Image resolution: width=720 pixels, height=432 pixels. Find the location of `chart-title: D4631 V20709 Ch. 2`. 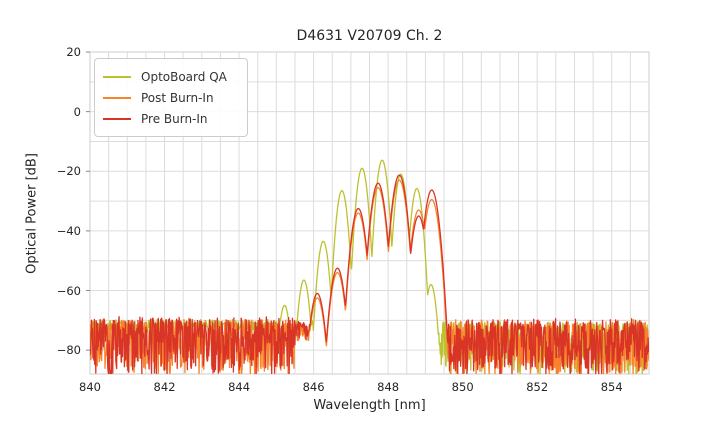

chart-title: D4631 V20709 Ch. 2 is located at coordinates (369, 36).